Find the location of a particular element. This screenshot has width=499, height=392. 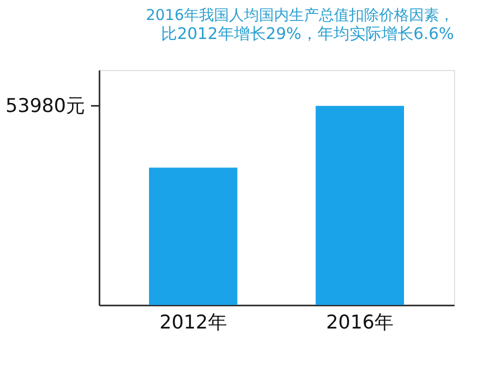

chart-subtitle: 比2012年增长29%，年均实际增长6.6% is located at coordinates (307, 33).